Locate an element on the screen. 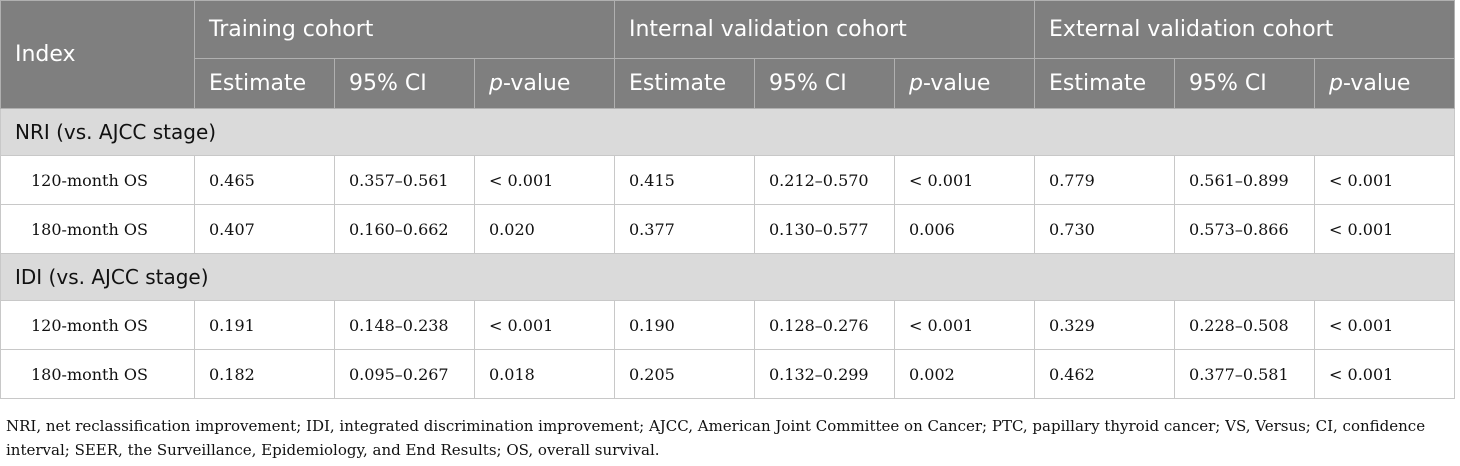 Image resolution: width=1460 pixels, height=466 pixels. table-cell: 0.191 is located at coordinates (264, 325).